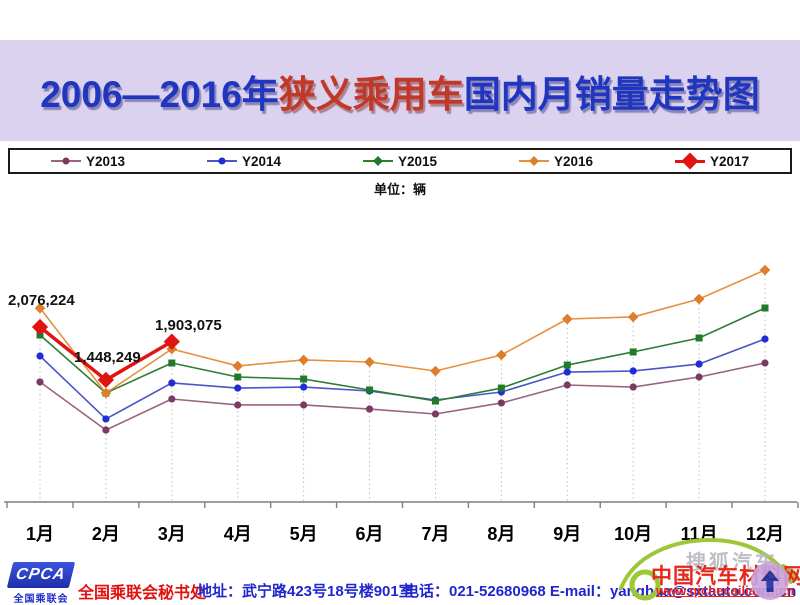  I want to click on legend-item-y2017: Y2017, so click(712, 161).